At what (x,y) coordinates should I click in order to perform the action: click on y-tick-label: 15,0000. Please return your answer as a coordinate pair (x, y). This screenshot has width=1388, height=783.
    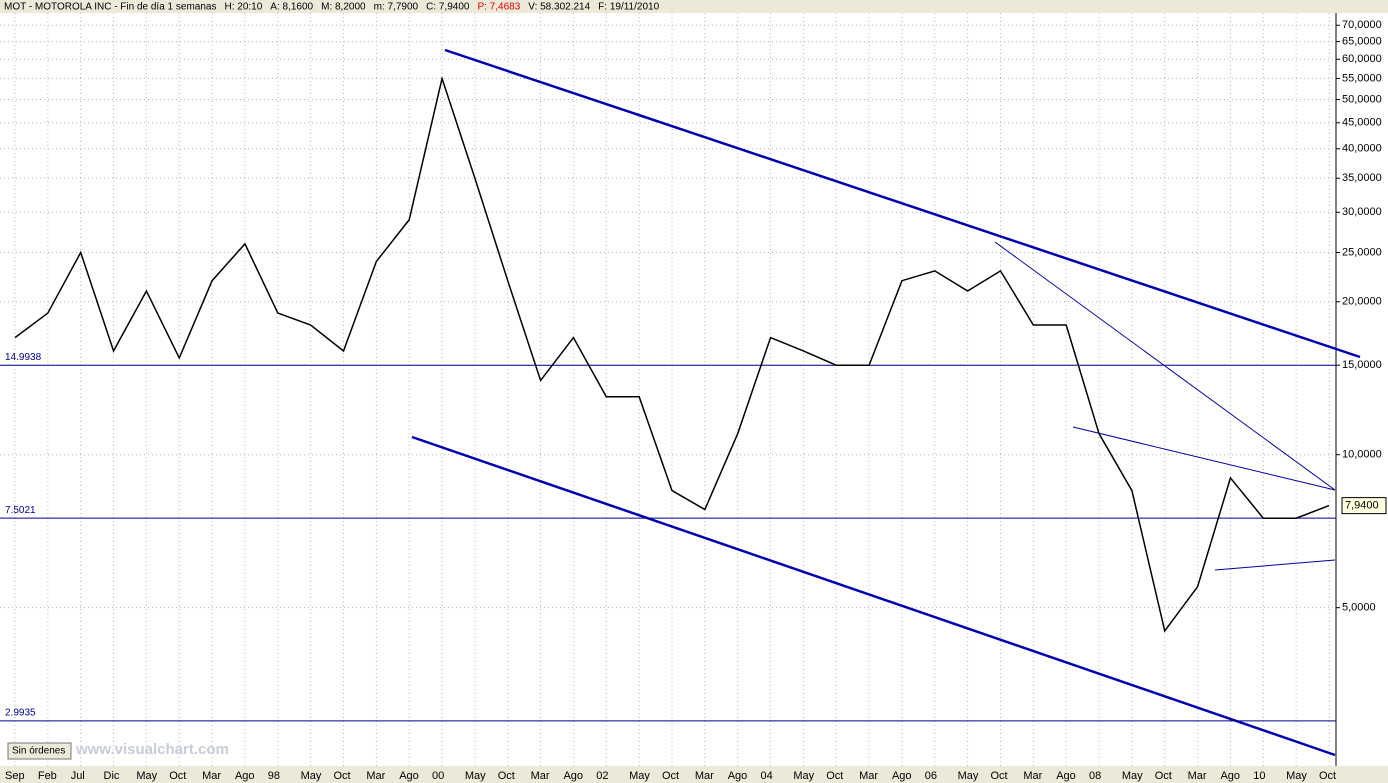
    Looking at the image, I should click on (1362, 365).